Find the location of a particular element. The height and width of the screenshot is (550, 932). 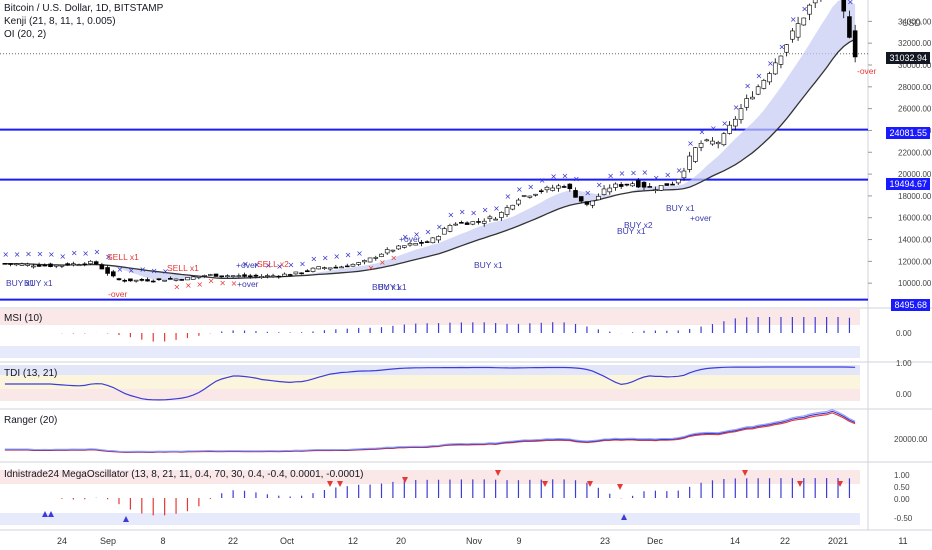

price-tick-label: 26000.00 is located at coordinates (915, 109).